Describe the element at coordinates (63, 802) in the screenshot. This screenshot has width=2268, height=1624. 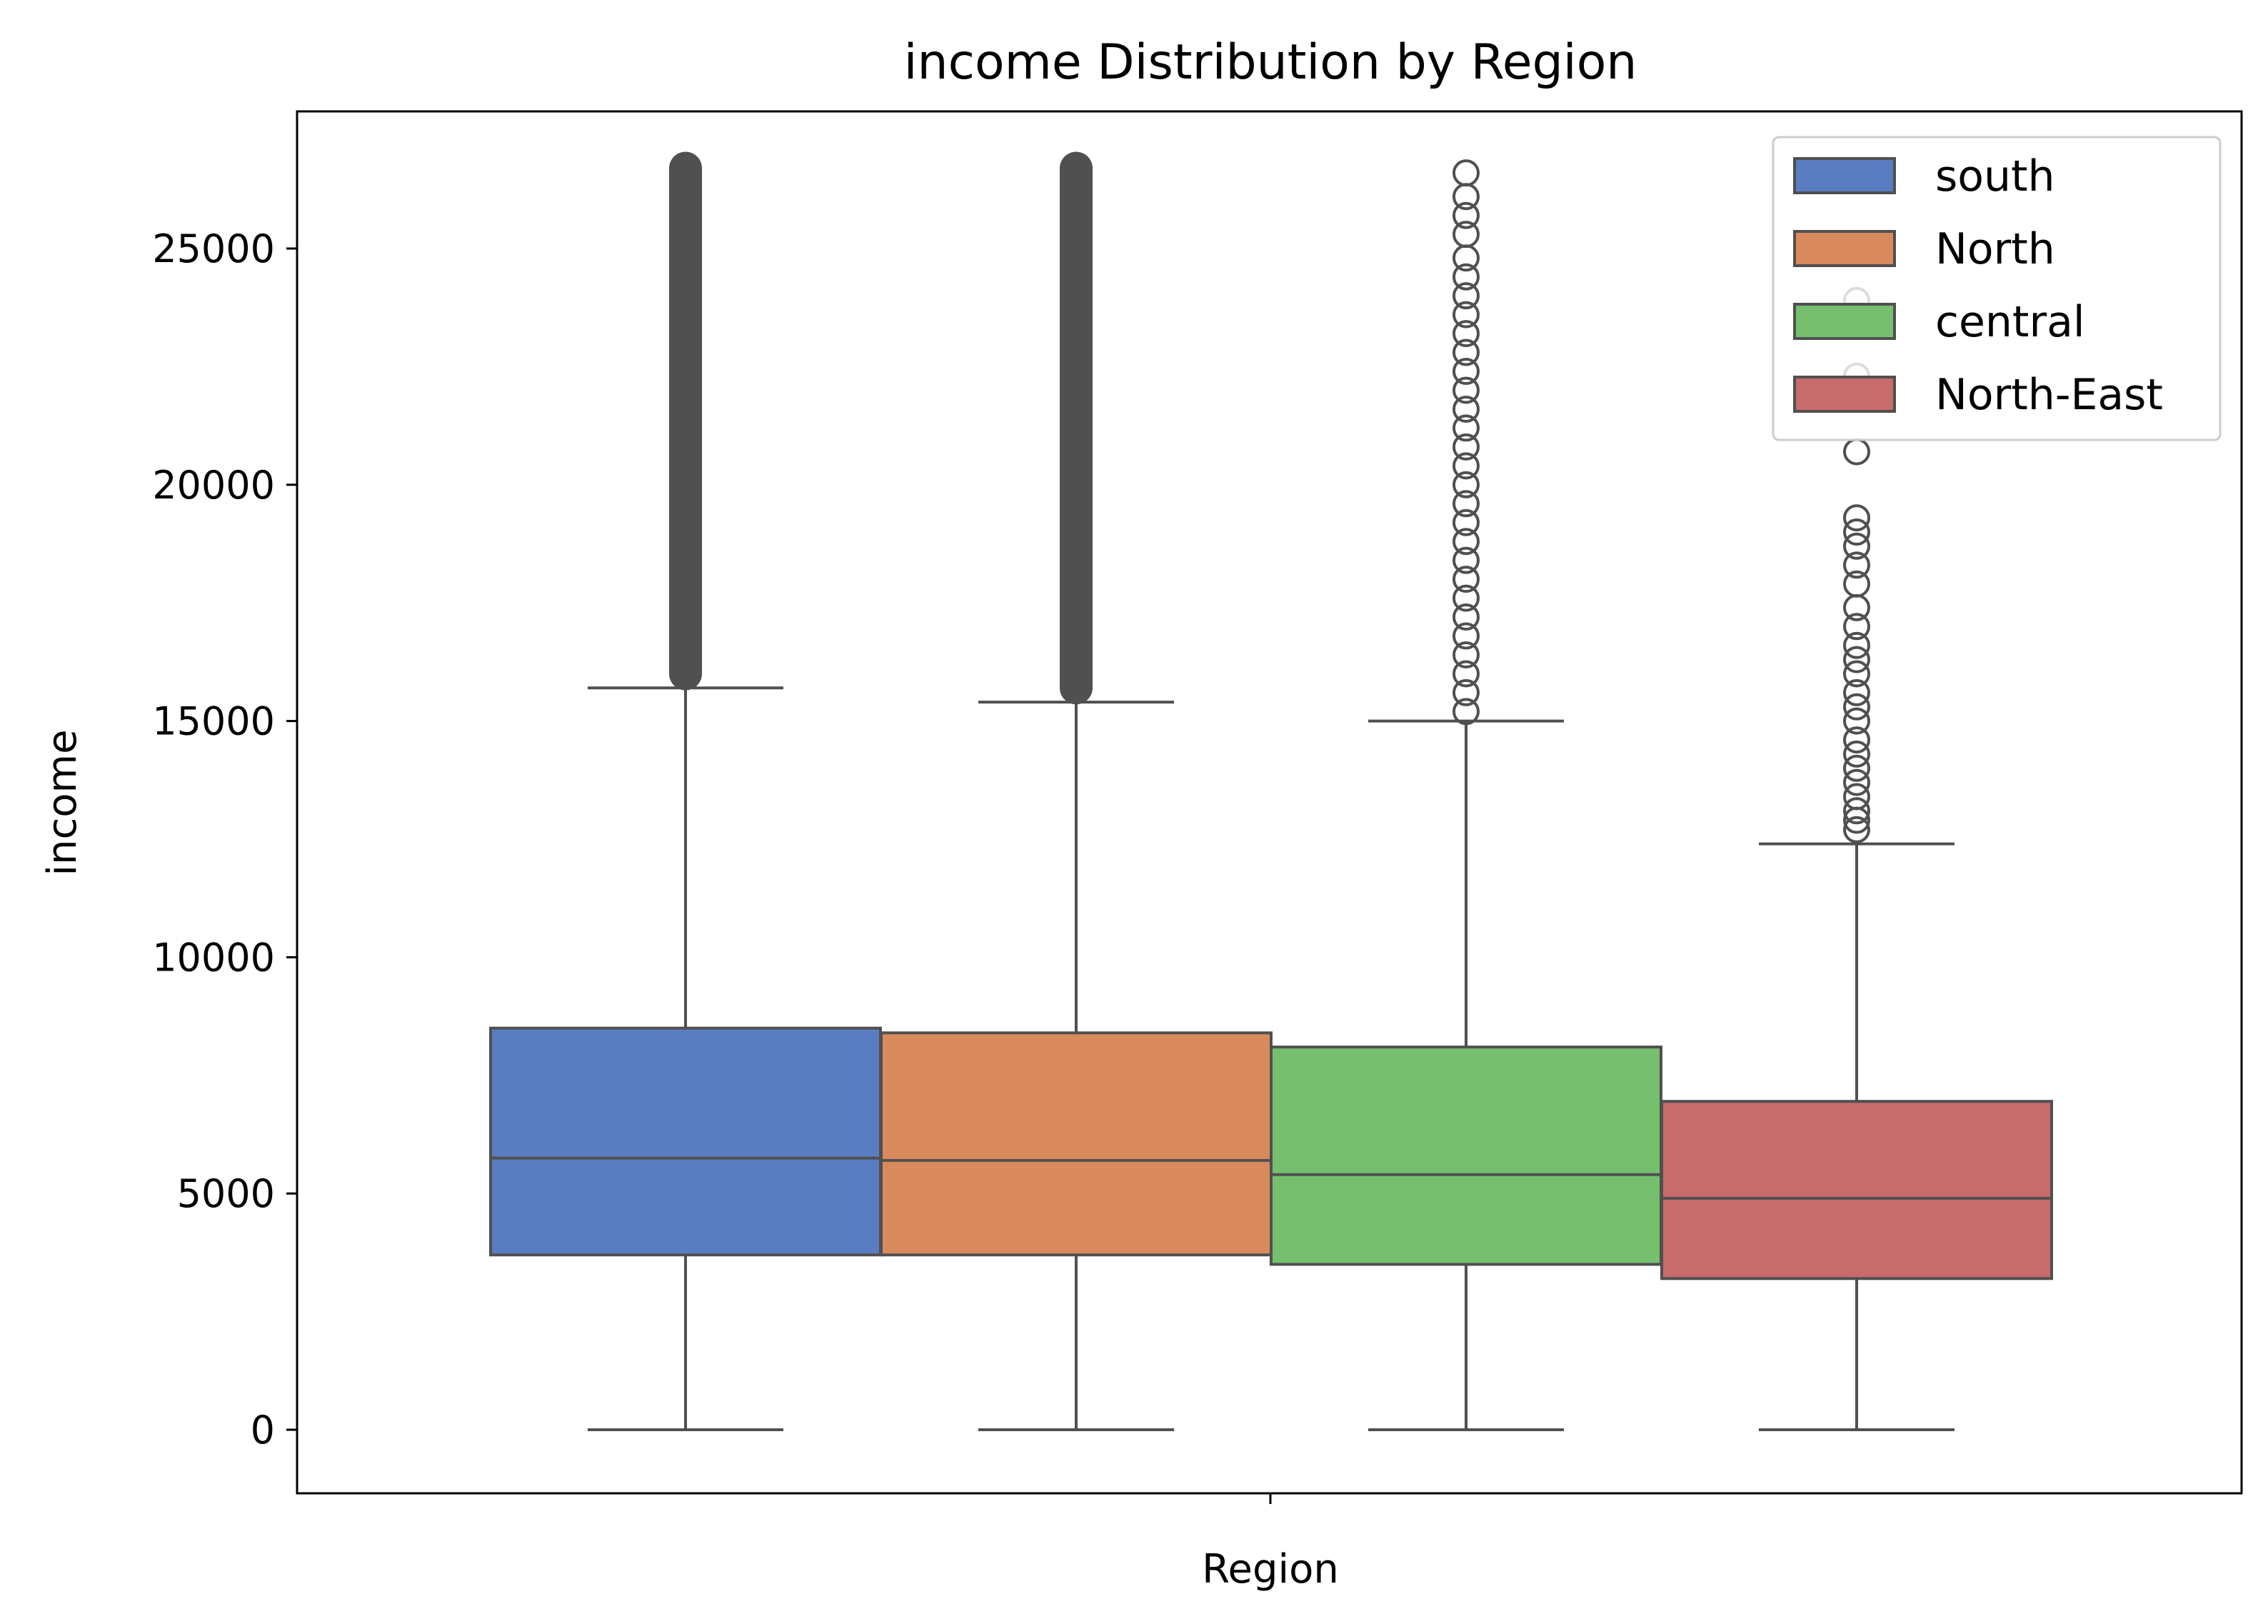
I see `y-axis-label: income` at that location.